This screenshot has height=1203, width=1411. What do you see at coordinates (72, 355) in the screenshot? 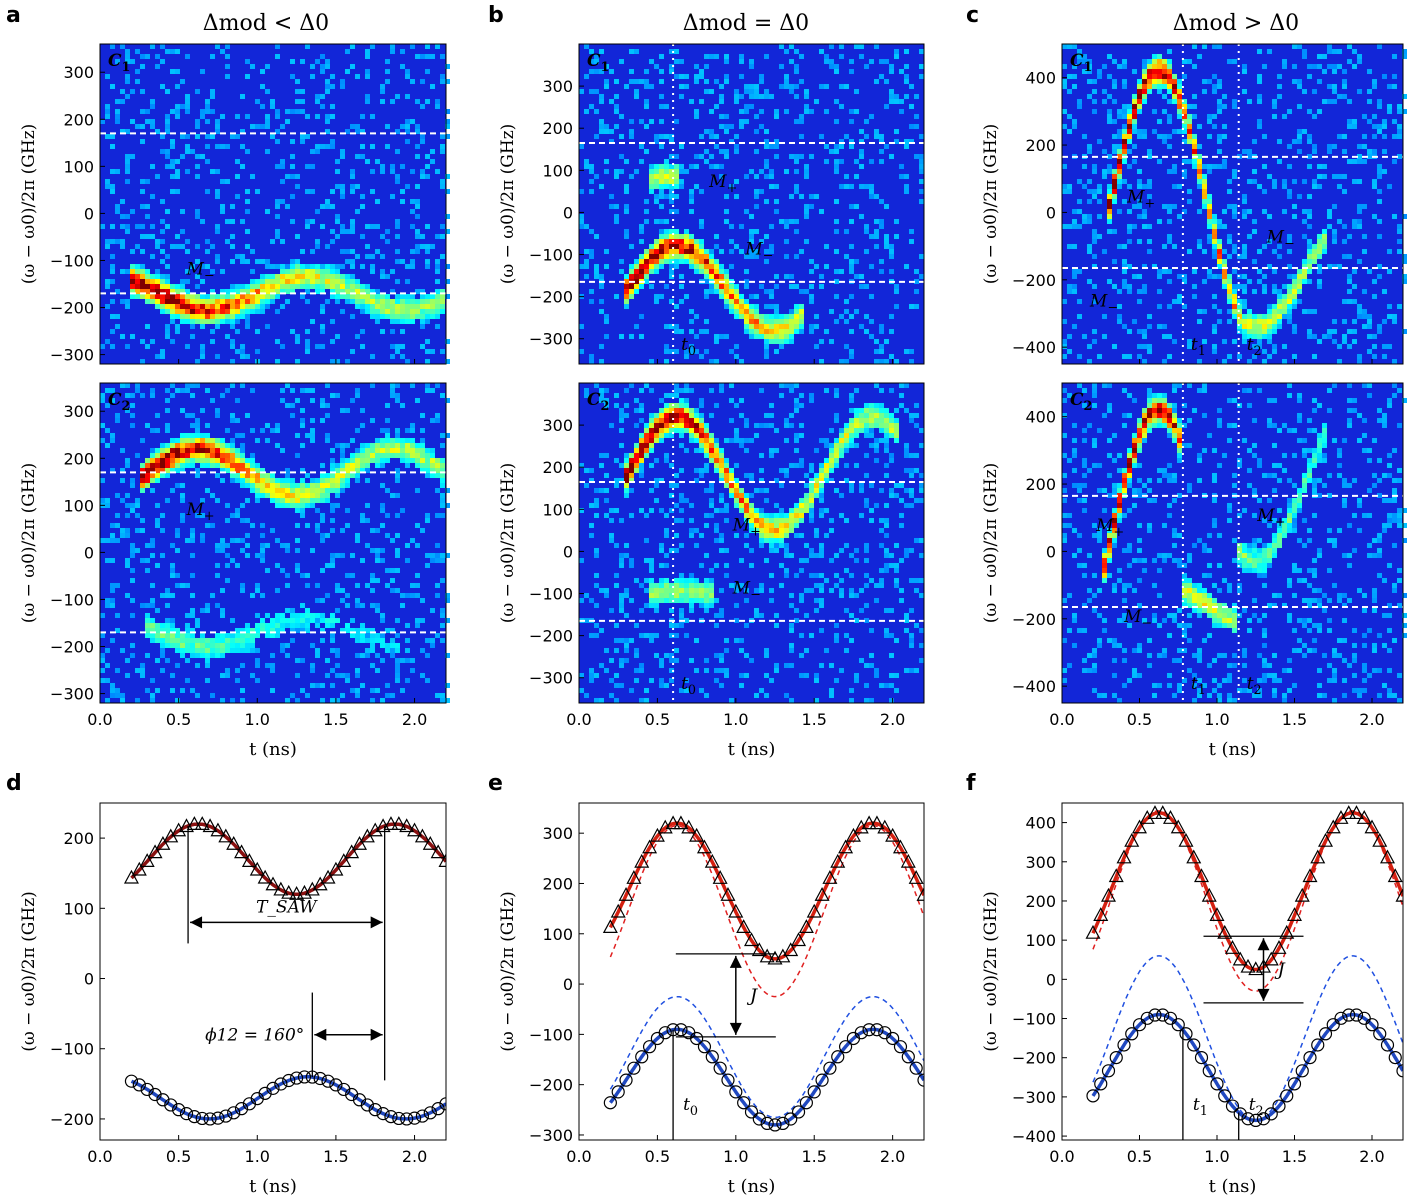
I see `panel-a-c1-ytick-label: −300` at bounding box center [72, 355].